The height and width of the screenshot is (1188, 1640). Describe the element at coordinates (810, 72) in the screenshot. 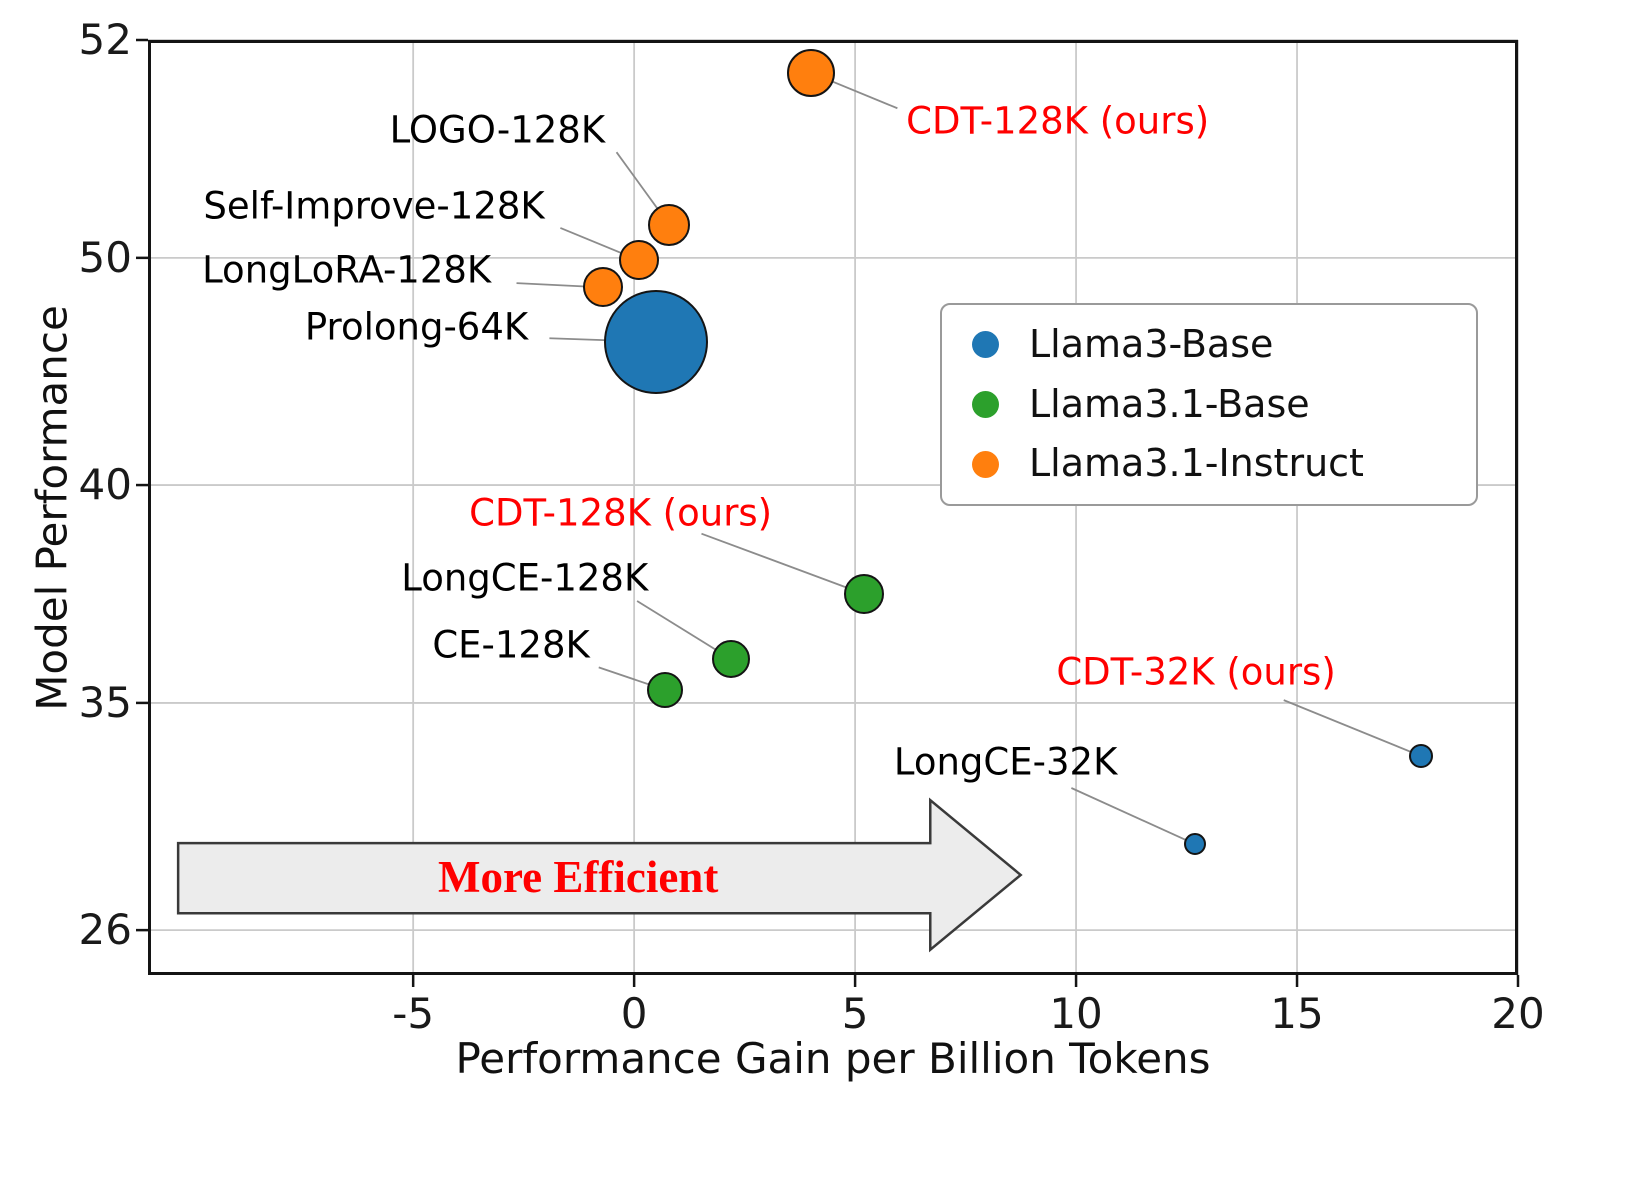

I see `scatter-point-llama3-1-instruct-cdt-128k-ours` at that location.